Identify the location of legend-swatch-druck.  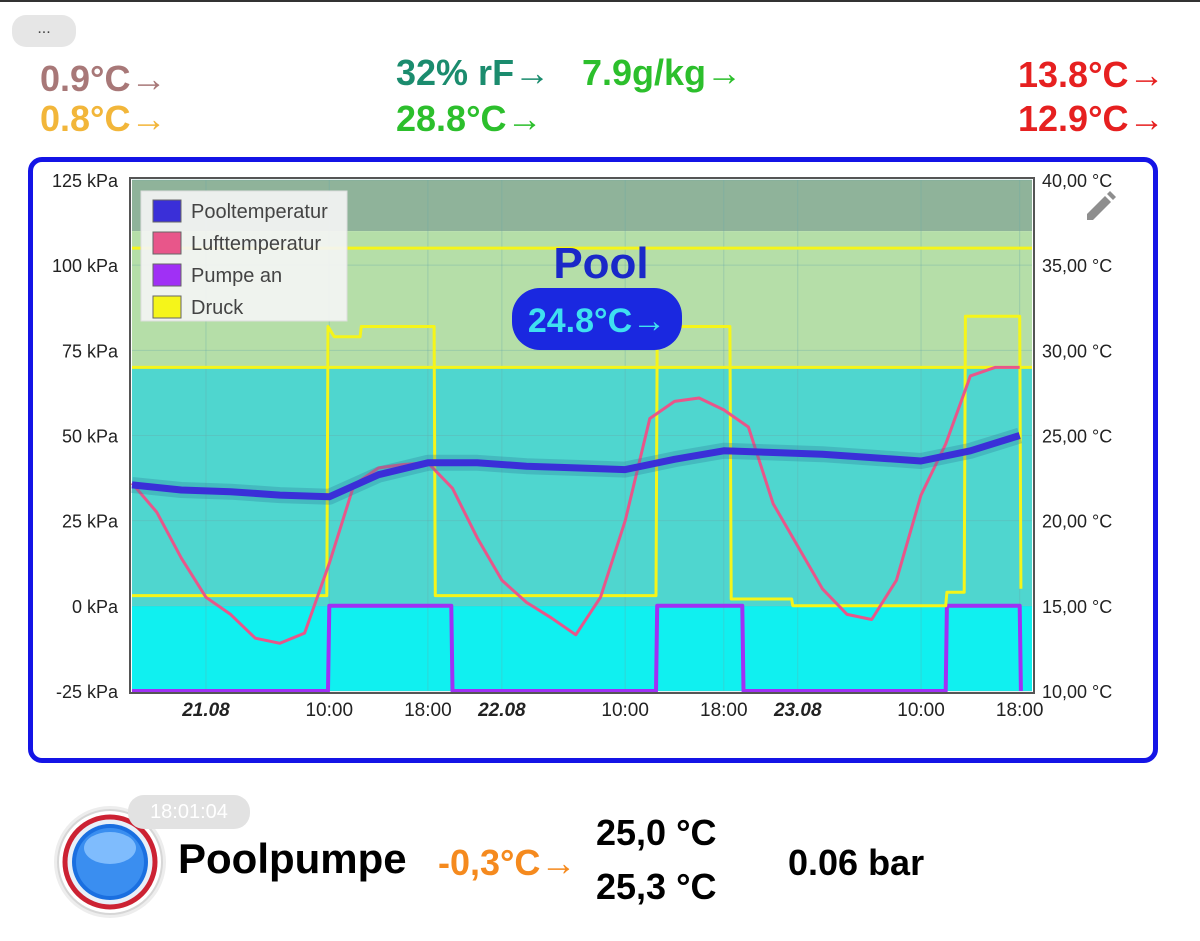
(167, 307).